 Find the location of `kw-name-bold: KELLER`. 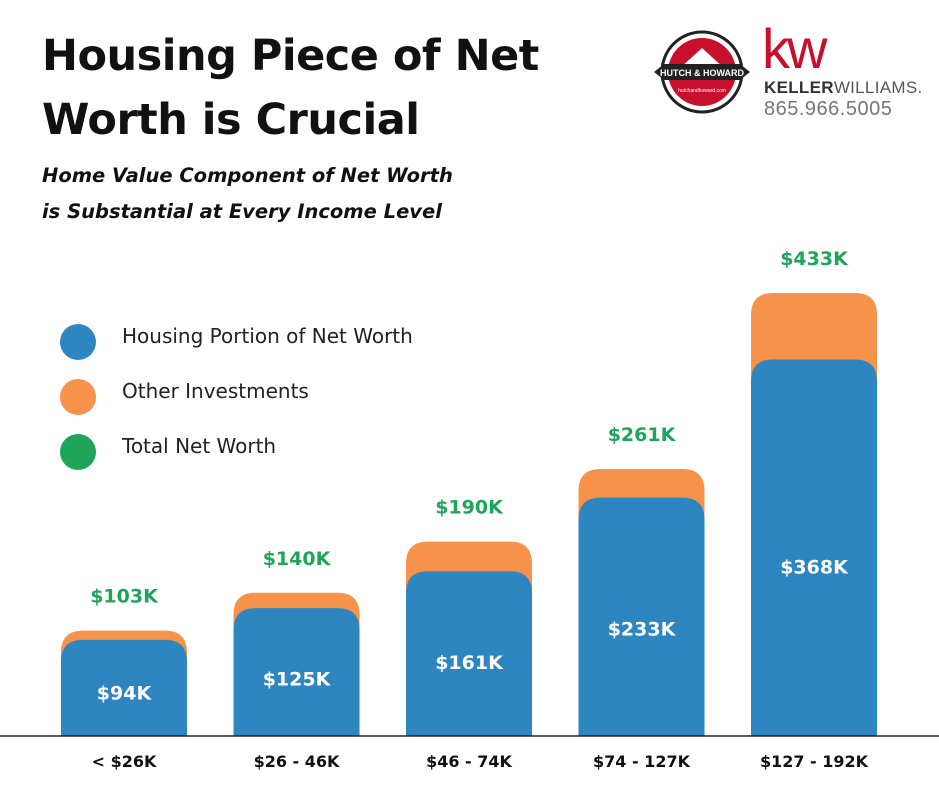

kw-name-bold: KELLER is located at coordinates (799, 87).